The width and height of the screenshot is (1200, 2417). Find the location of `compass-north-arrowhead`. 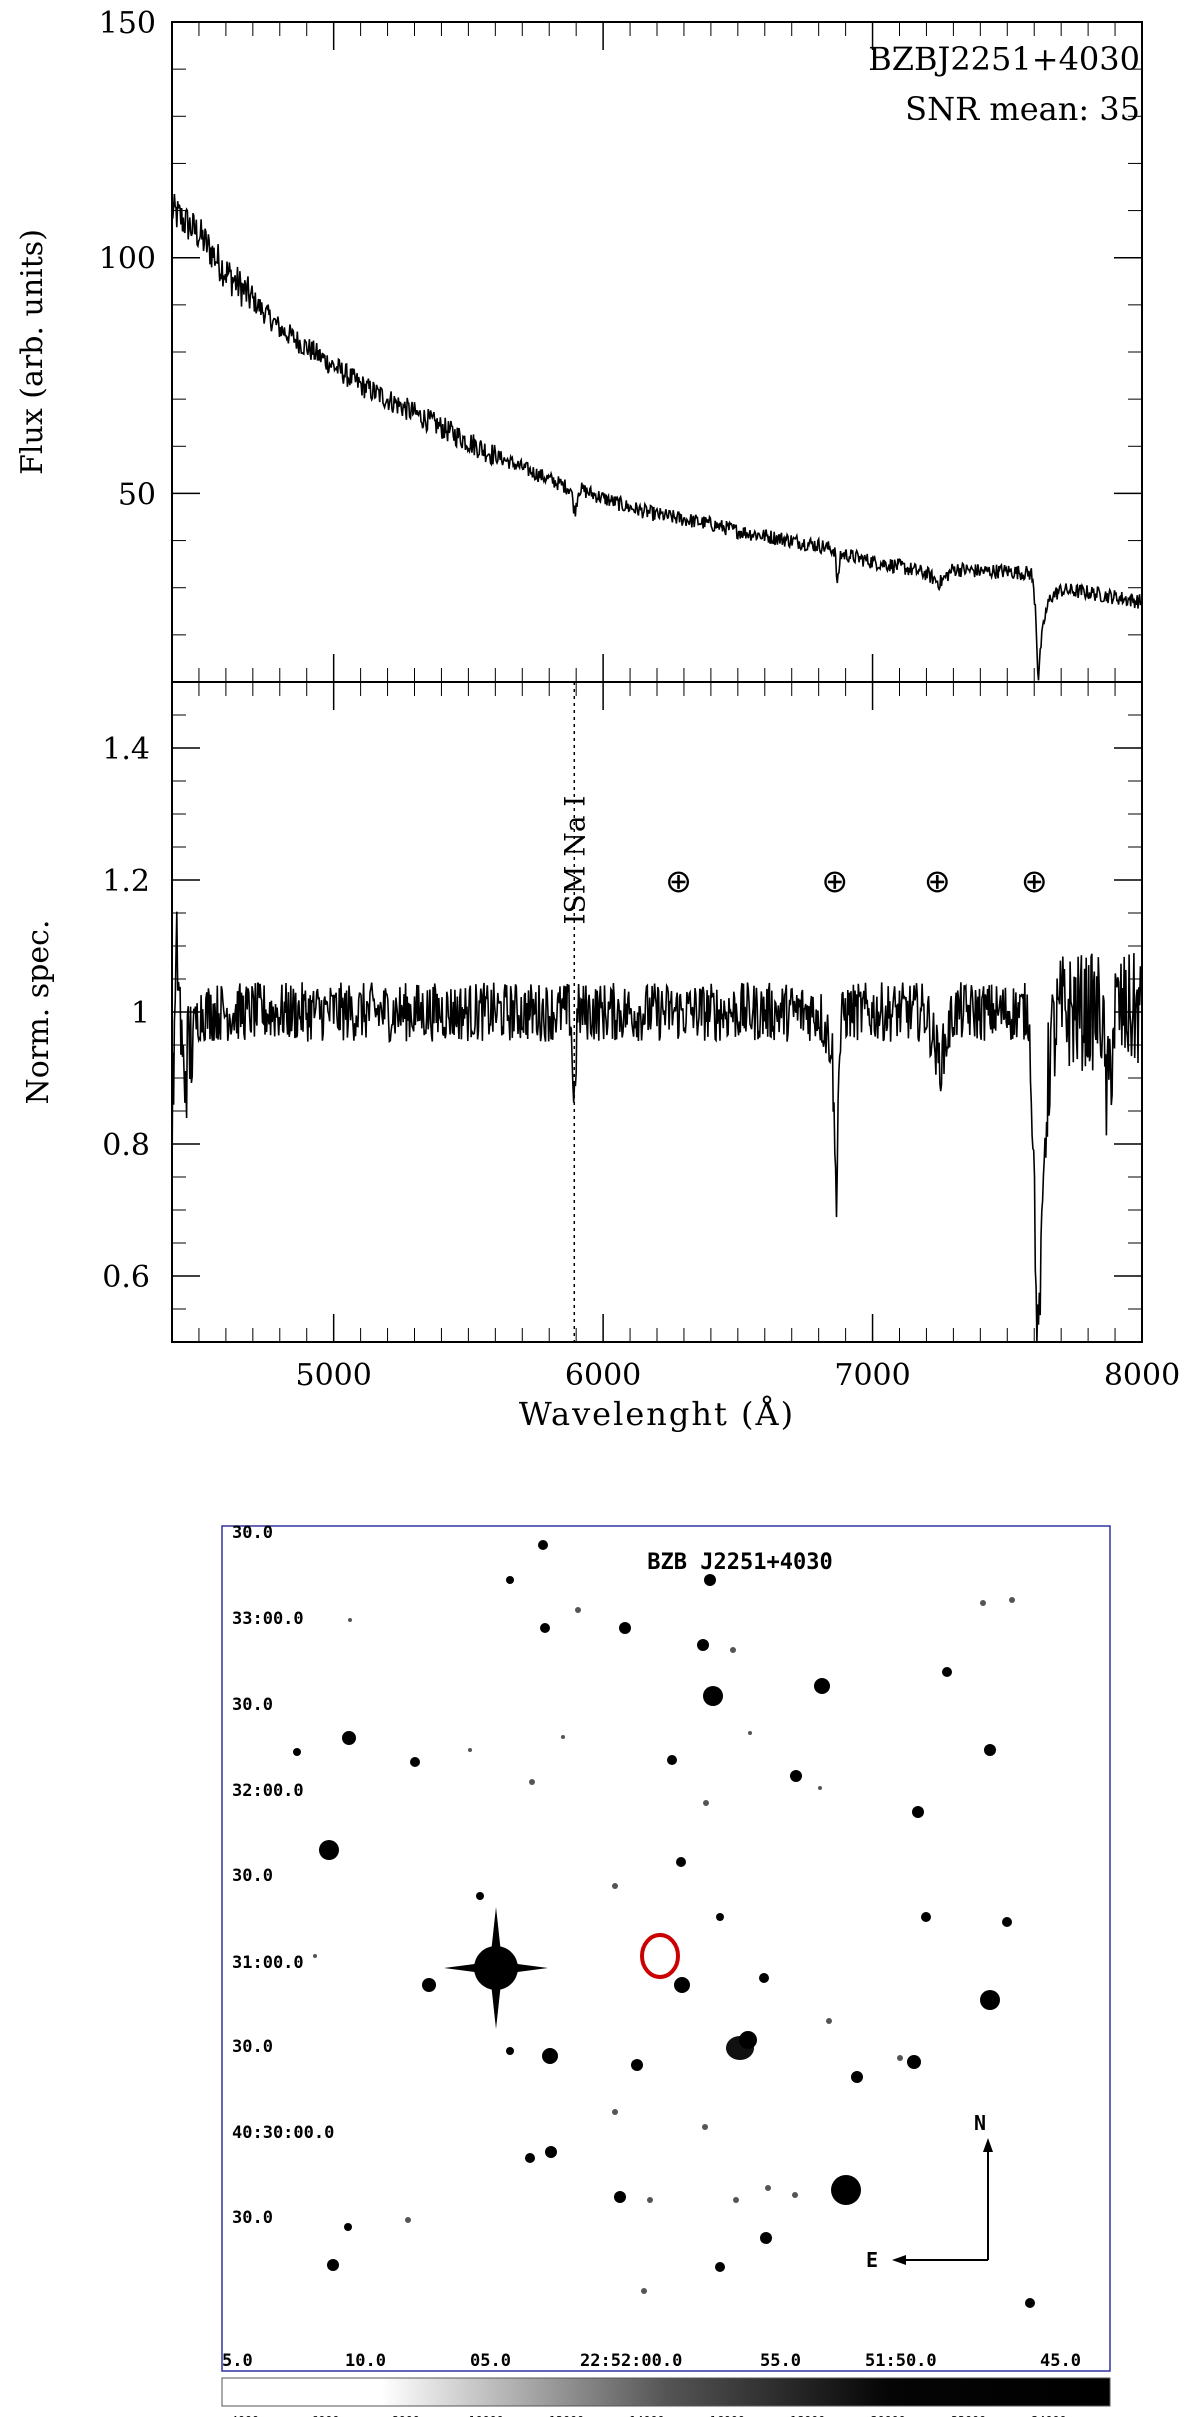

compass-north-arrowhead is located at coordinates (988, 2145).